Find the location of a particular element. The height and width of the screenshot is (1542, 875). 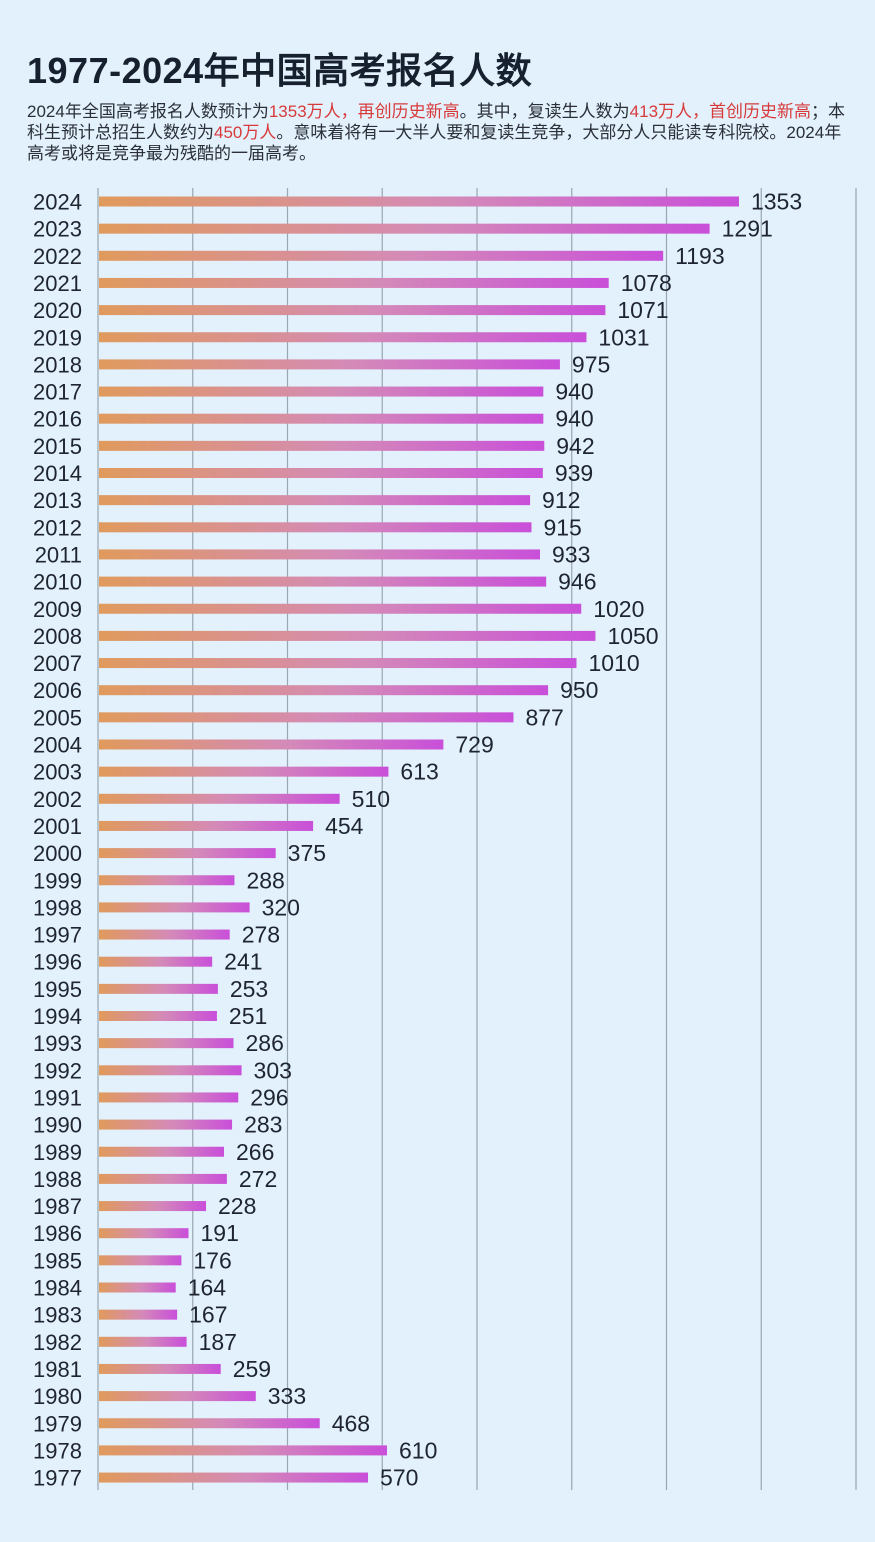

year-label: 1985 is located at coordinates (57, 1260).